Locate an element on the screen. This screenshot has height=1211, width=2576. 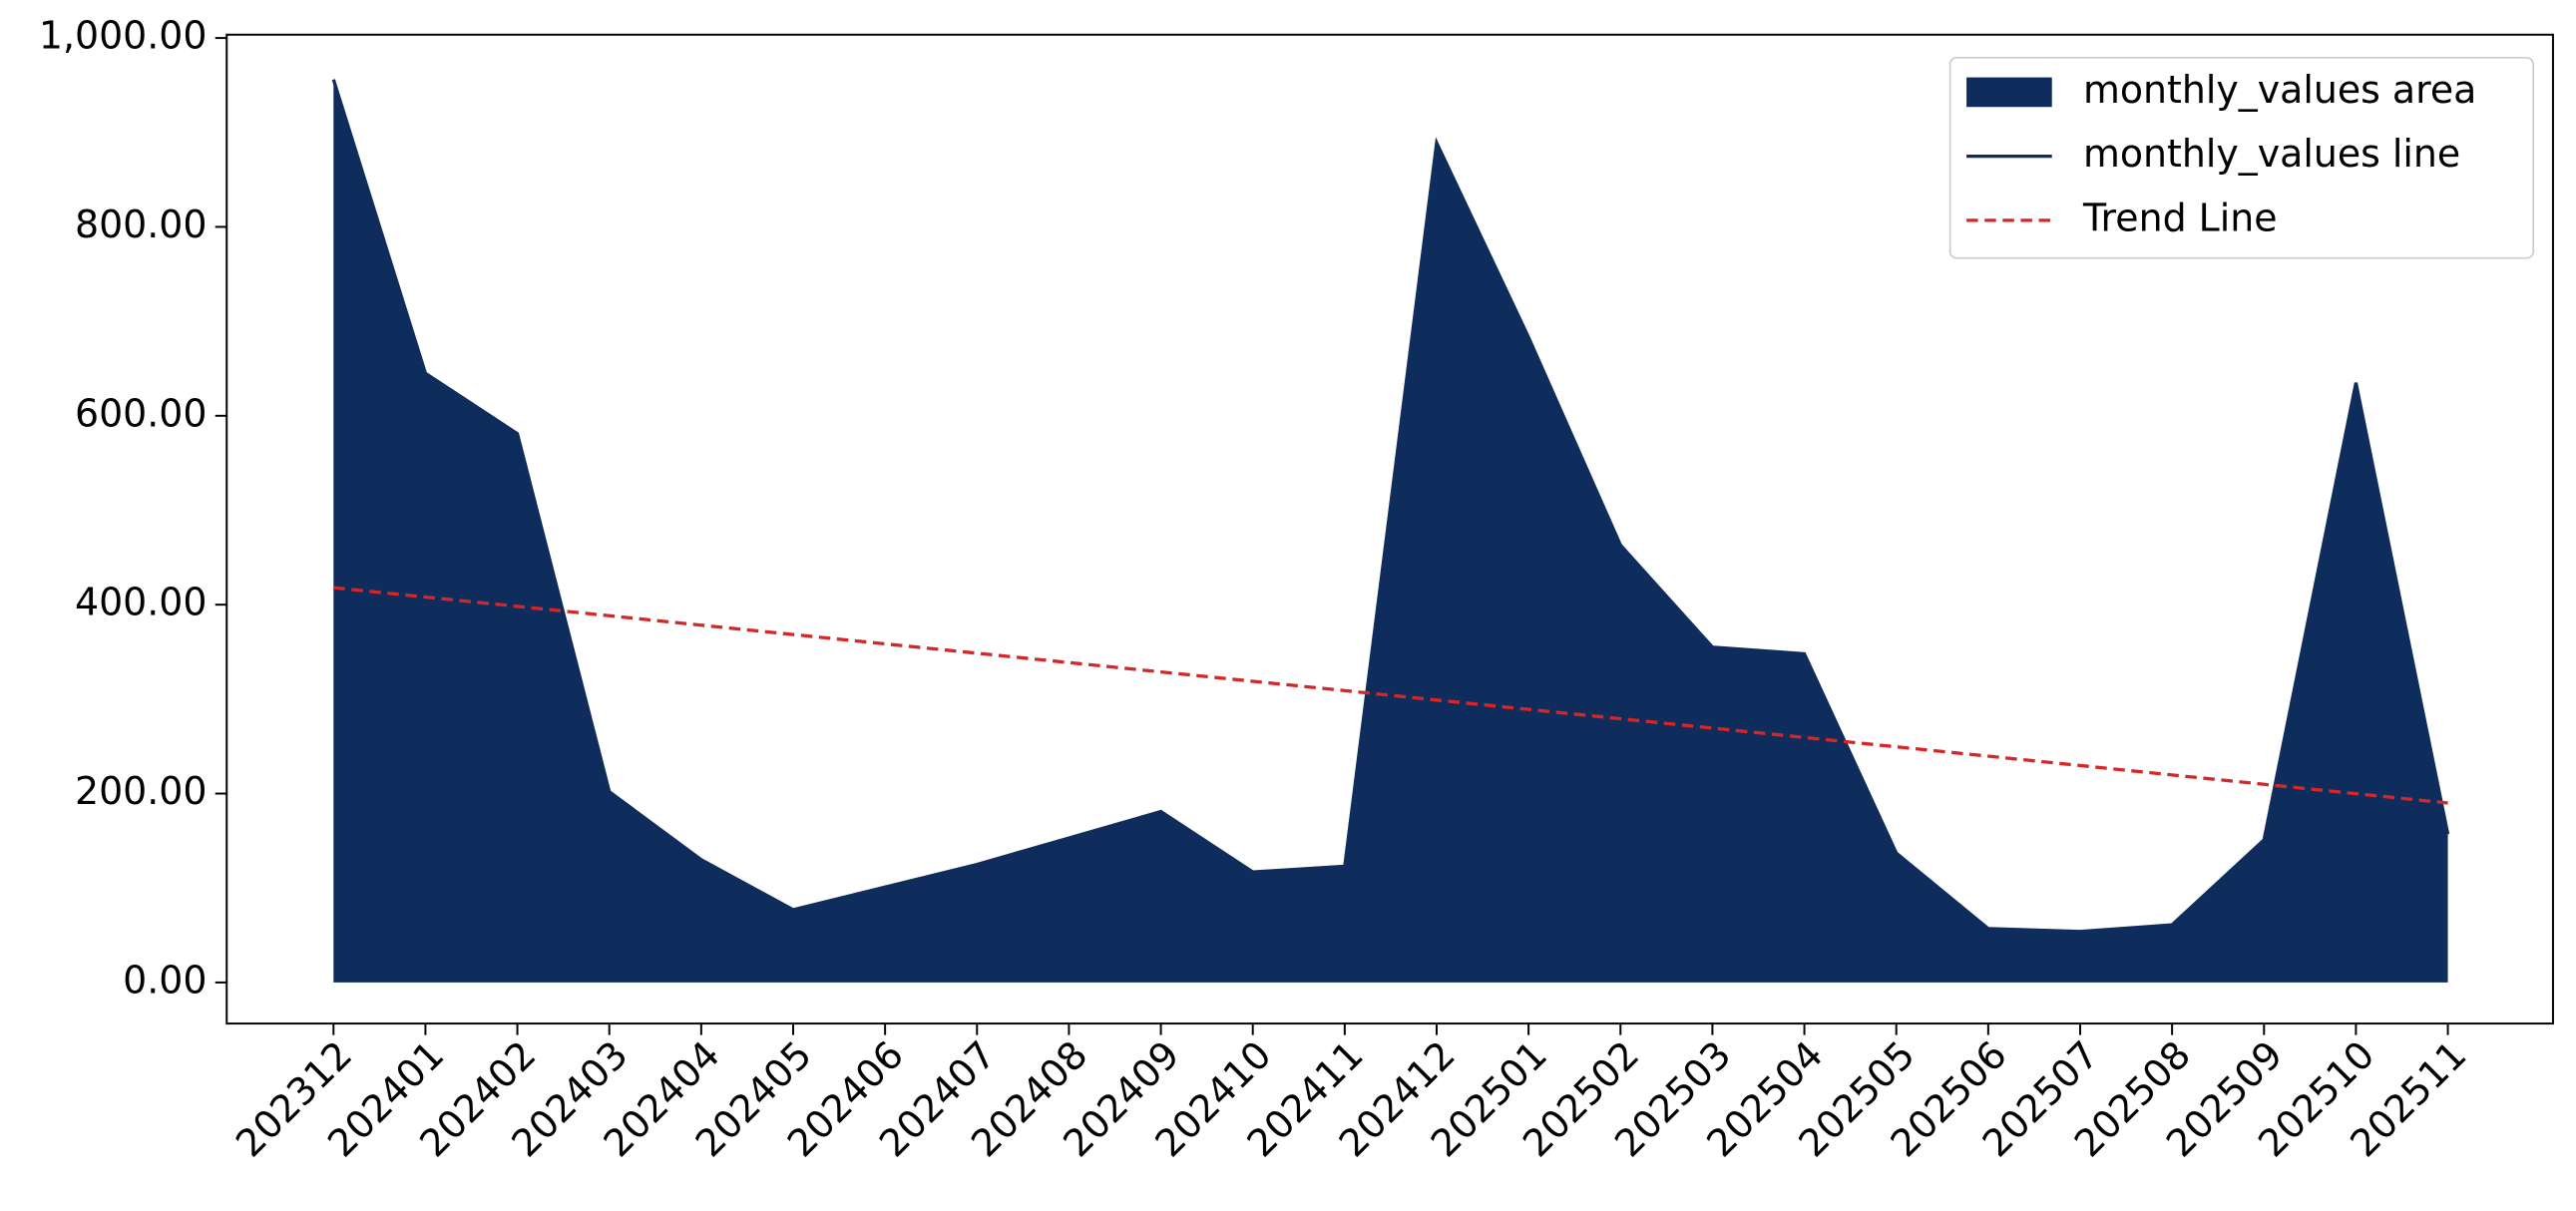
y-tick-label: 1,000.00 is located at coordinates (123, 36).